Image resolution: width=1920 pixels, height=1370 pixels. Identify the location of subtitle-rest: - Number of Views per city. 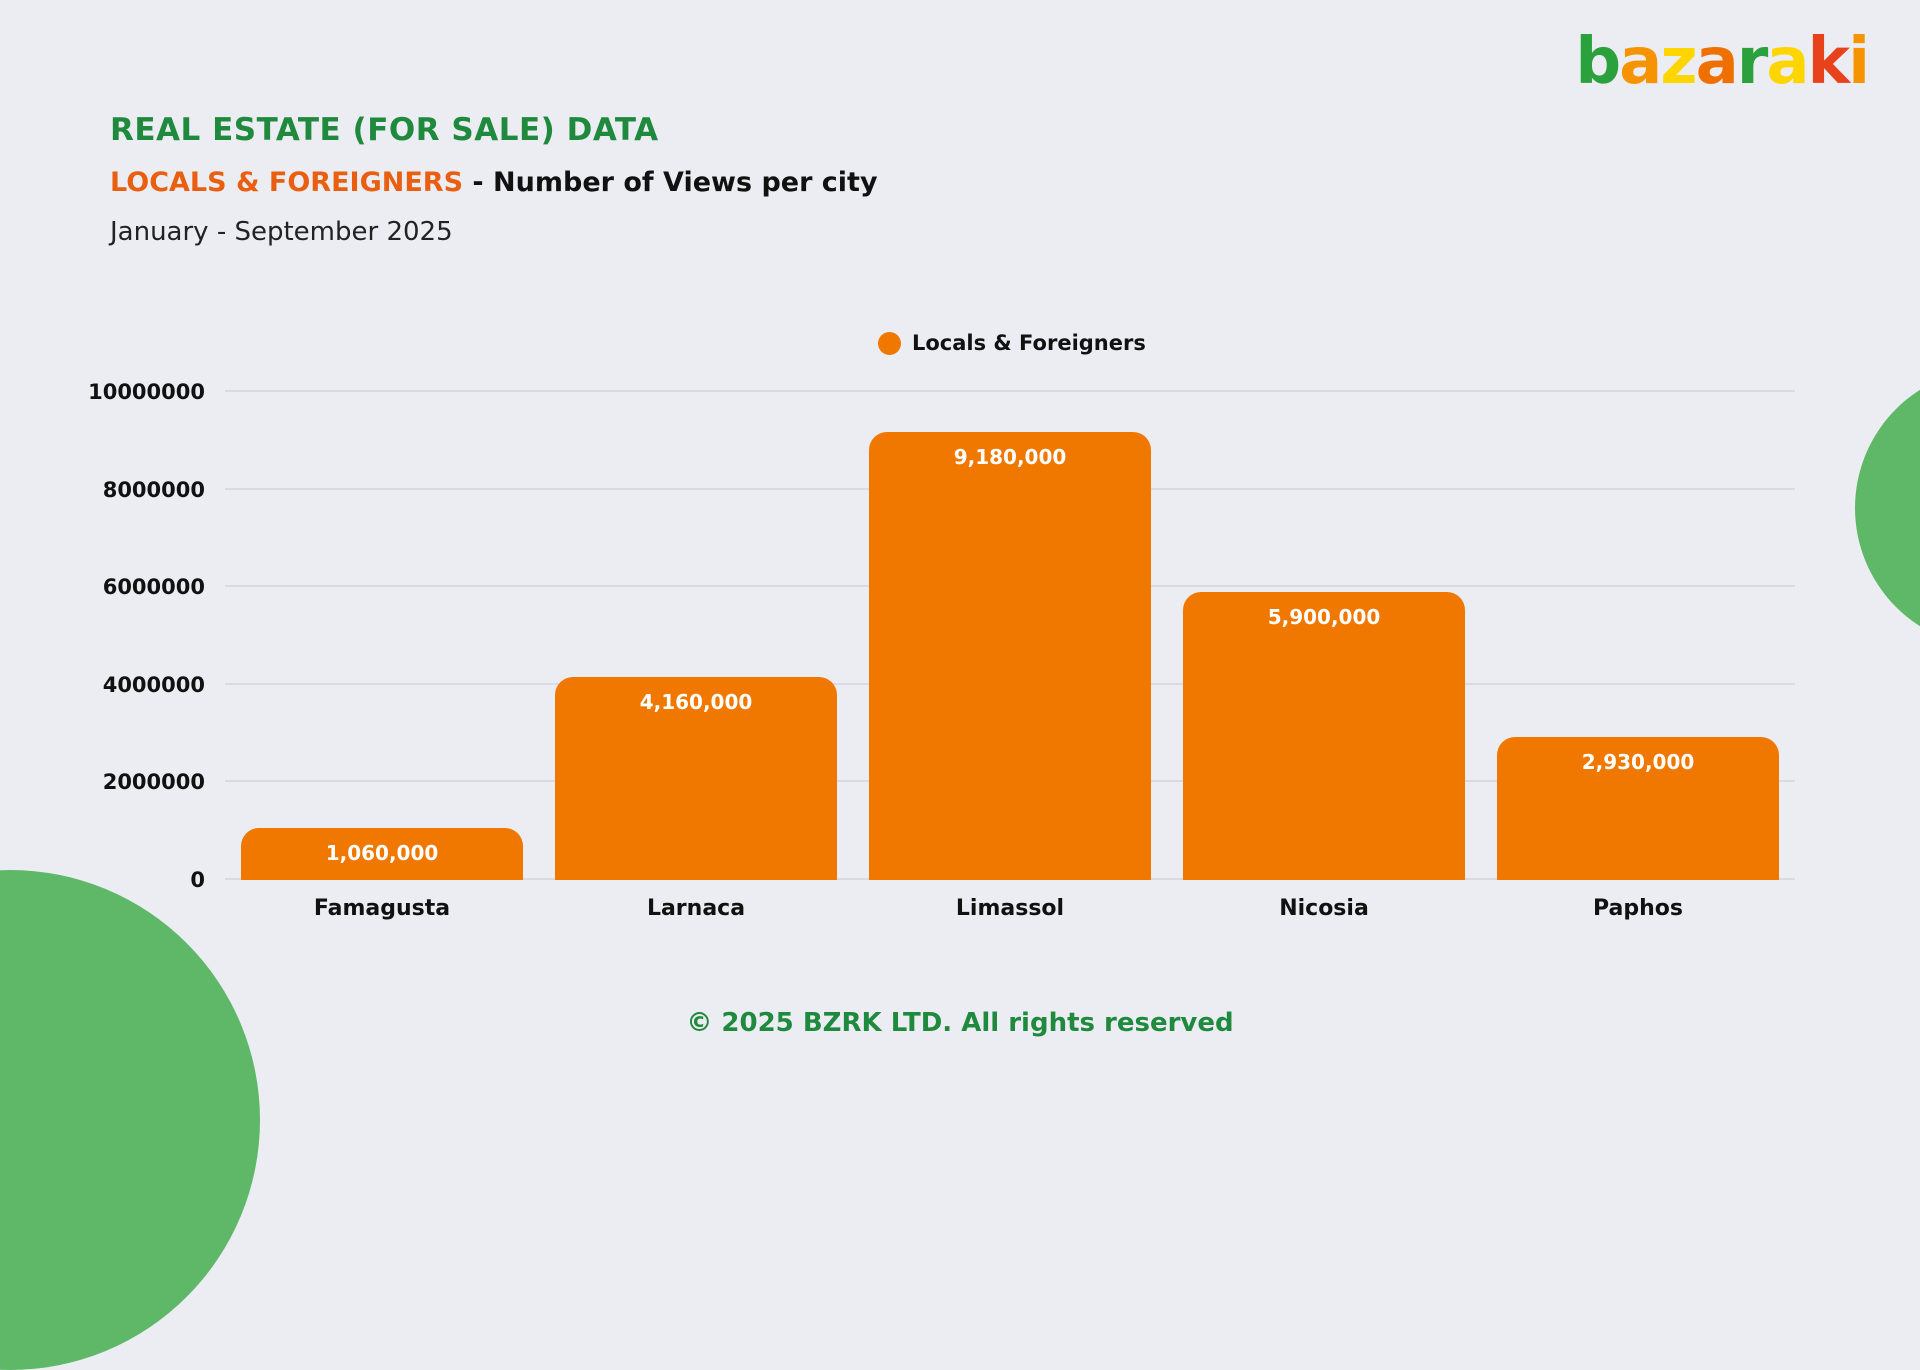
(670, 182).